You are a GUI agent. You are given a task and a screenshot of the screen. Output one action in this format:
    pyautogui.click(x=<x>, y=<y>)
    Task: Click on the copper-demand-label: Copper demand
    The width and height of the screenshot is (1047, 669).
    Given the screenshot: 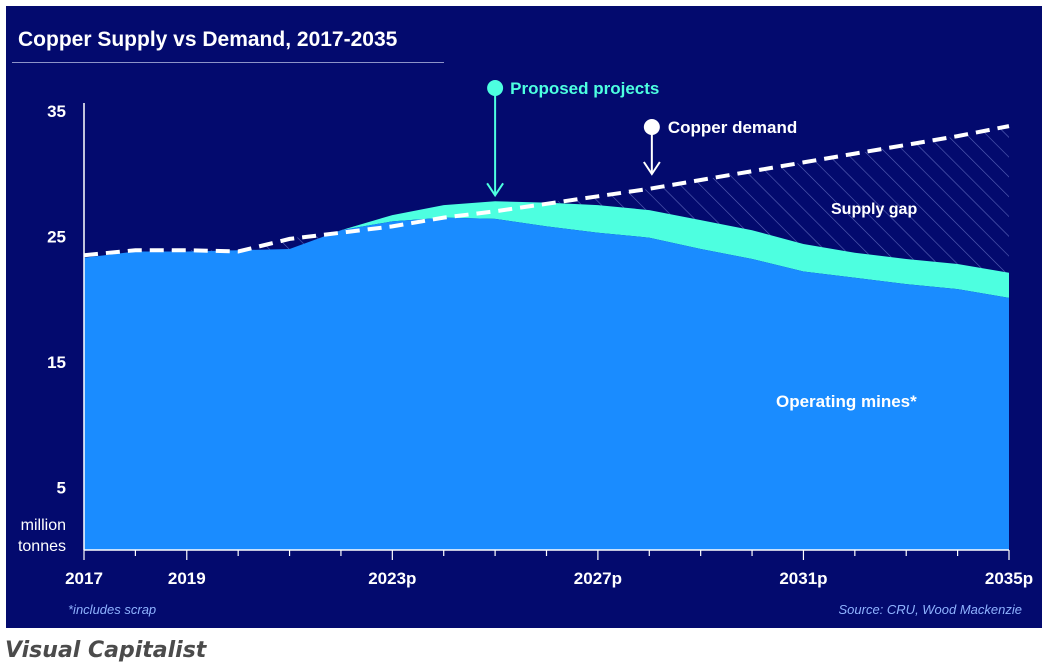 What is the action you would take?
    pyautogui.click(x=732, y=127)
    